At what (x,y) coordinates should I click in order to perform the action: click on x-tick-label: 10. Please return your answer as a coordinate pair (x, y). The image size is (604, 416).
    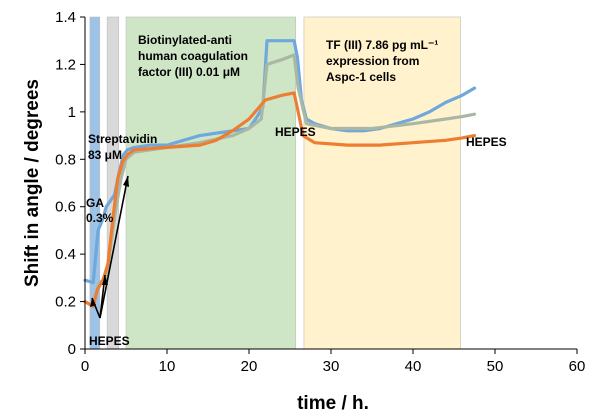
    Looking at the image, I should click on (167, 366).